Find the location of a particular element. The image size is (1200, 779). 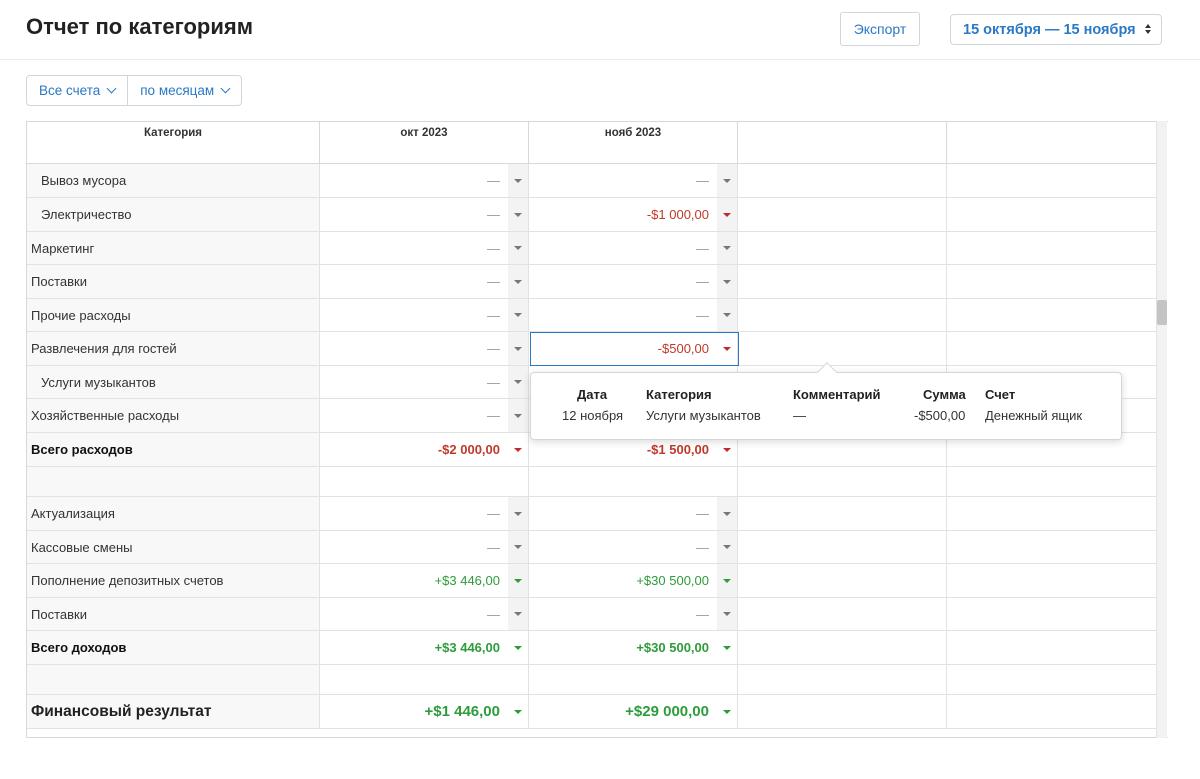

value-nov: -$500,00 is located at coordinates (683, 348).